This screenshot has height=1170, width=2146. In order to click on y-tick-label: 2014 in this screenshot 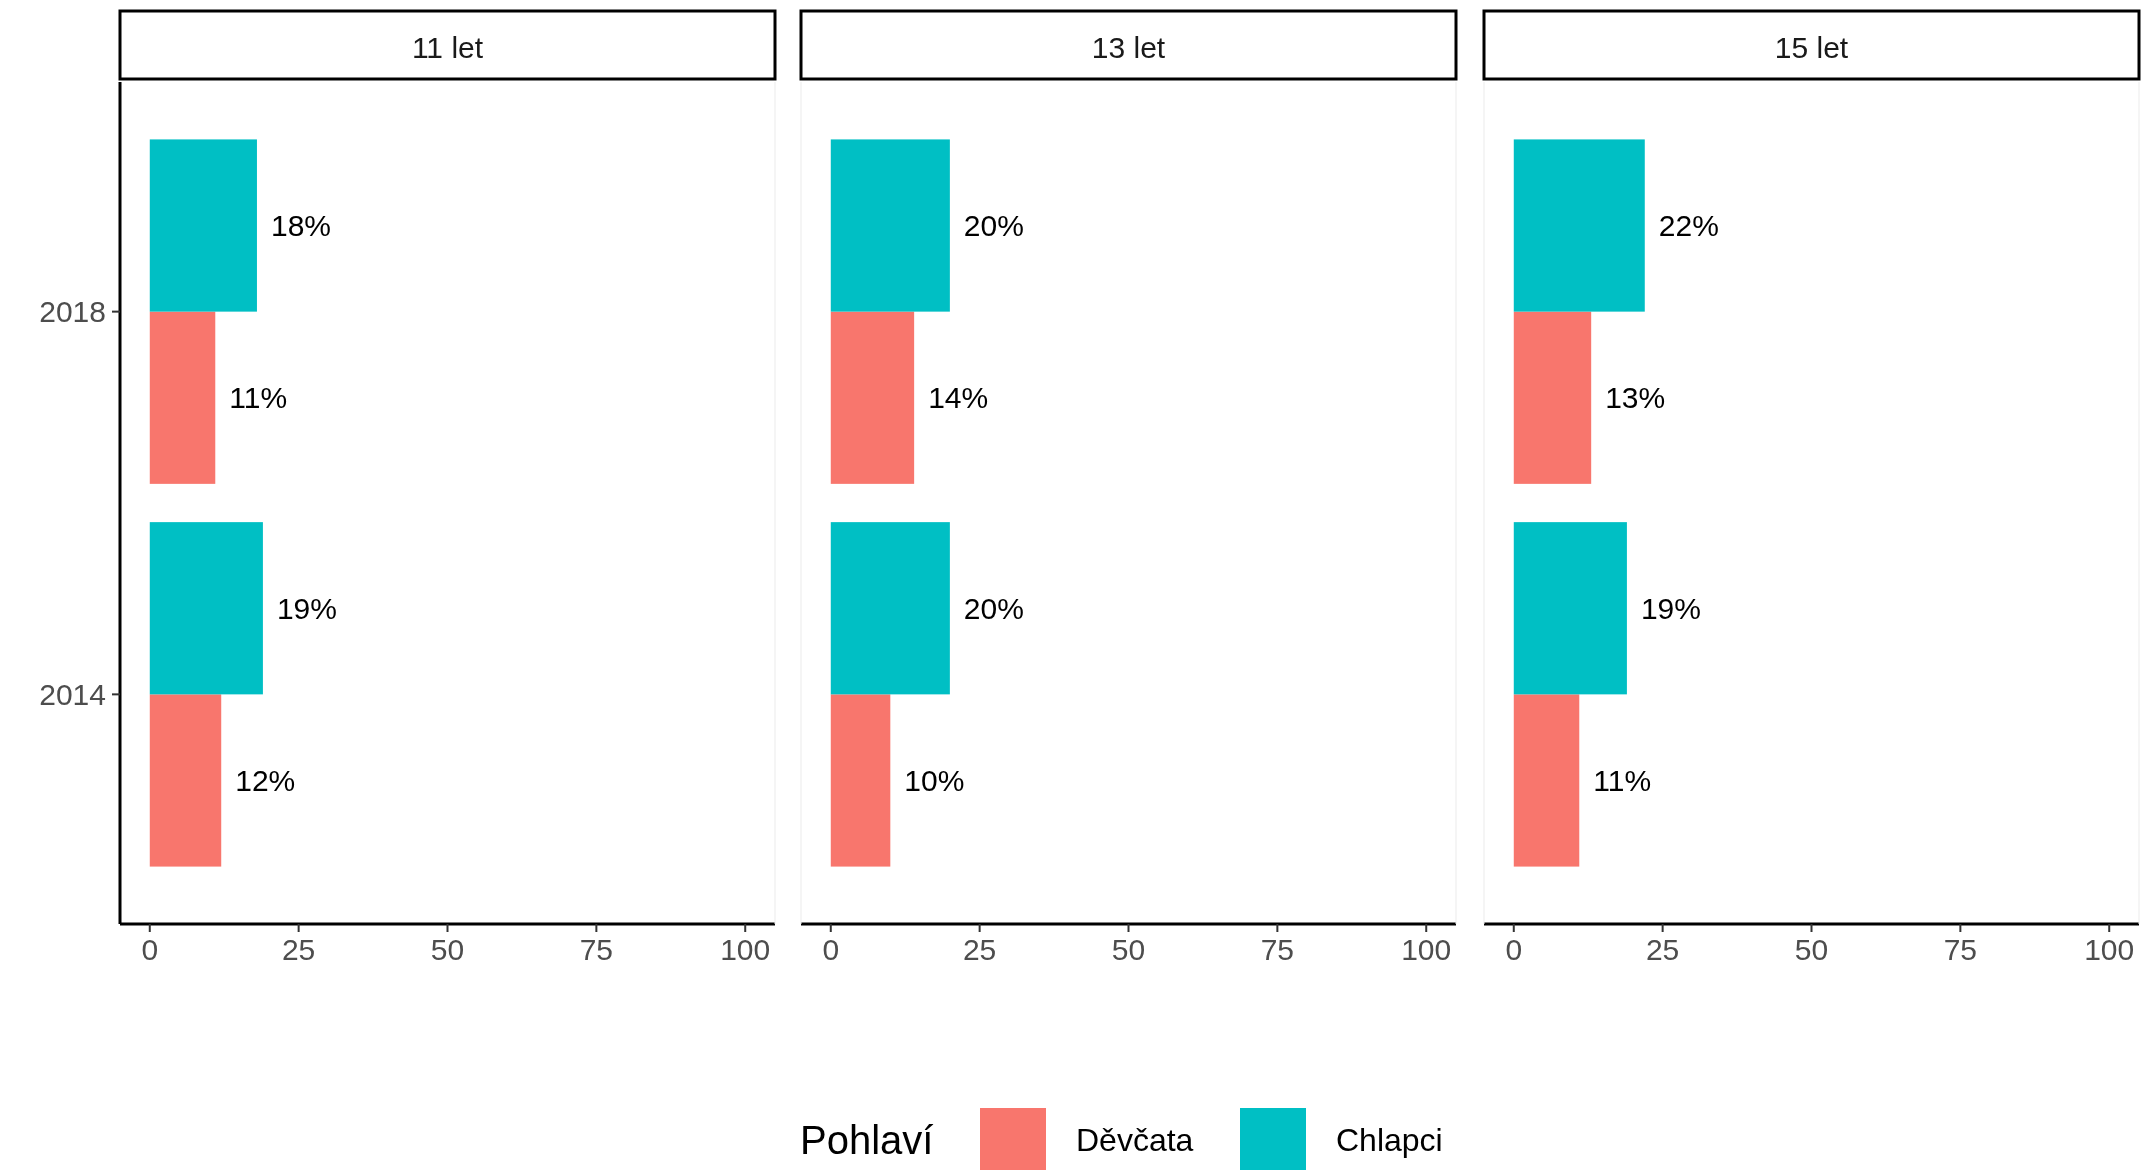, I will do `click(72, 694)`.